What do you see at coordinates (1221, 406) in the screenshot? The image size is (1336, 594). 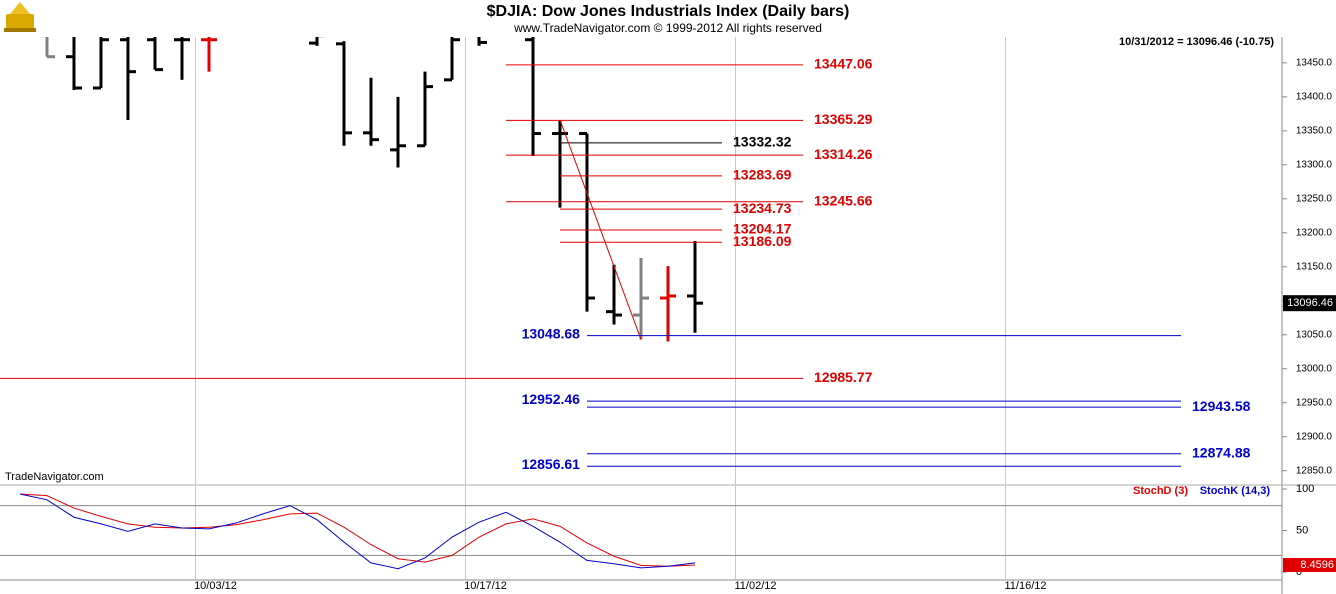 I see `level-label: 12943.58` at bounding box center [1221, 406].